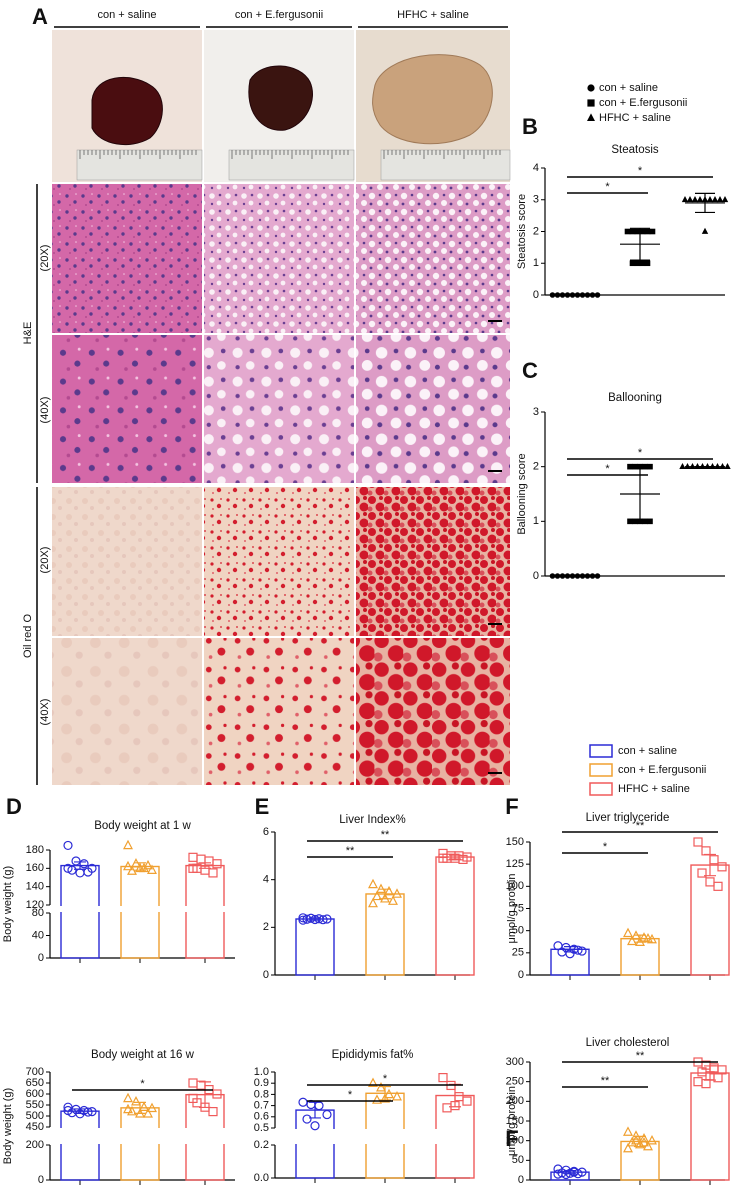 The width and height of the screenshot is (748, 1192). Describe the element at coordinates (662, 770) in the screenshot. I see `legend-text: con + E.fergusonii` at that location.